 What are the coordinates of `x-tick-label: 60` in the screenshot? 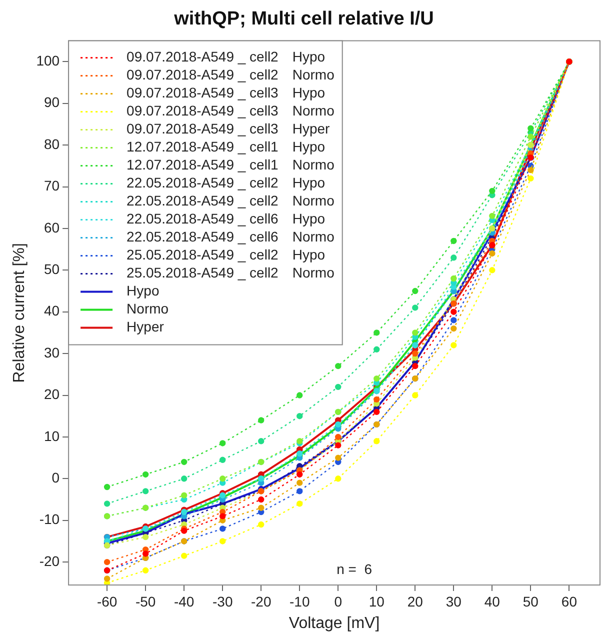 It's located at (569, 601).